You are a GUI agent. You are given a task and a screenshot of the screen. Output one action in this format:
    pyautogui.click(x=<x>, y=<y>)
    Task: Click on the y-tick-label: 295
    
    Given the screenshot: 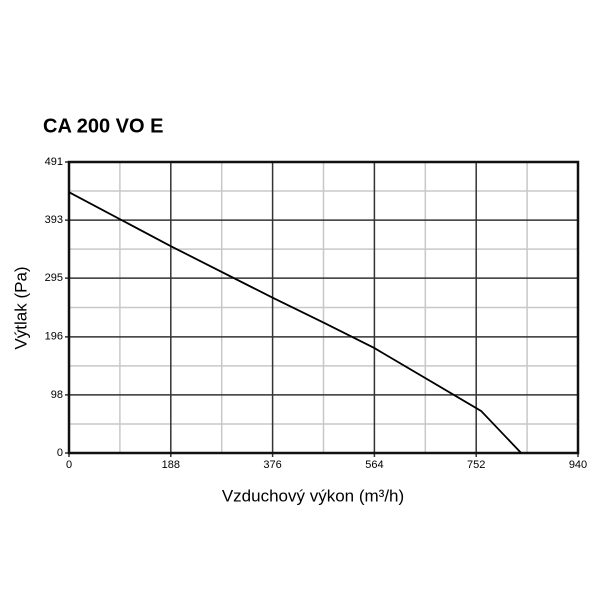 What is the action you would take?
    pyautogui.click(x=54, y=278)
    